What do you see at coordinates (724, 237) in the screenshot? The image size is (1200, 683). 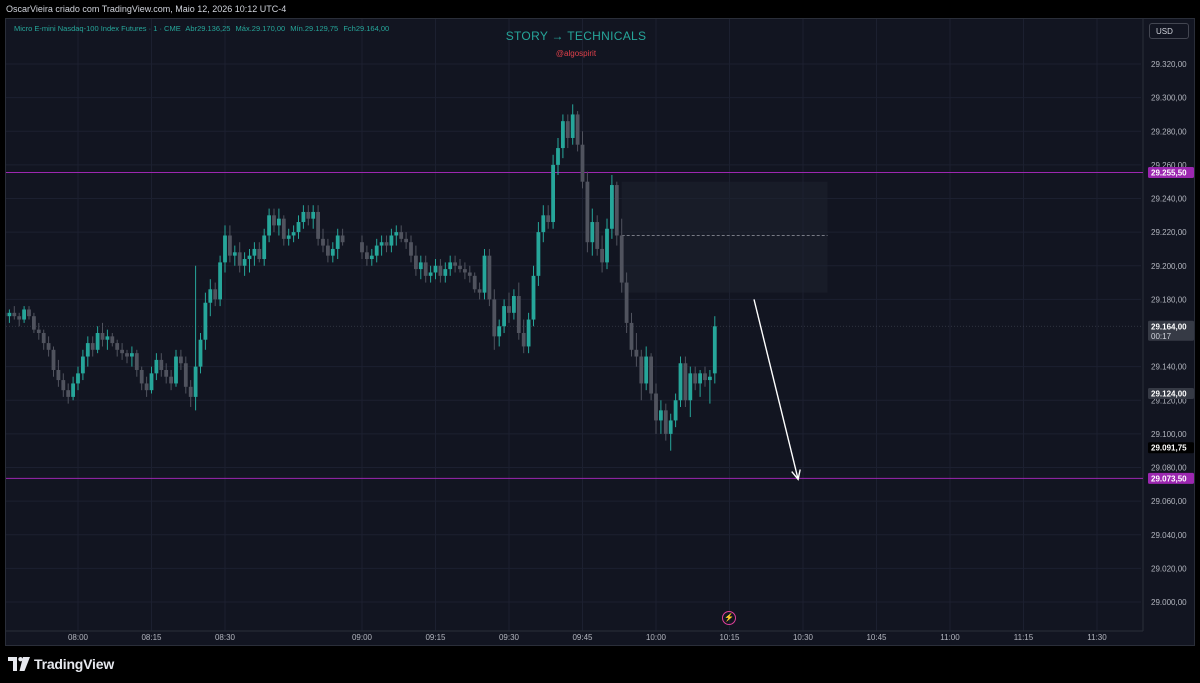 I see `shaded-zone` at bounding box center [724, 237].